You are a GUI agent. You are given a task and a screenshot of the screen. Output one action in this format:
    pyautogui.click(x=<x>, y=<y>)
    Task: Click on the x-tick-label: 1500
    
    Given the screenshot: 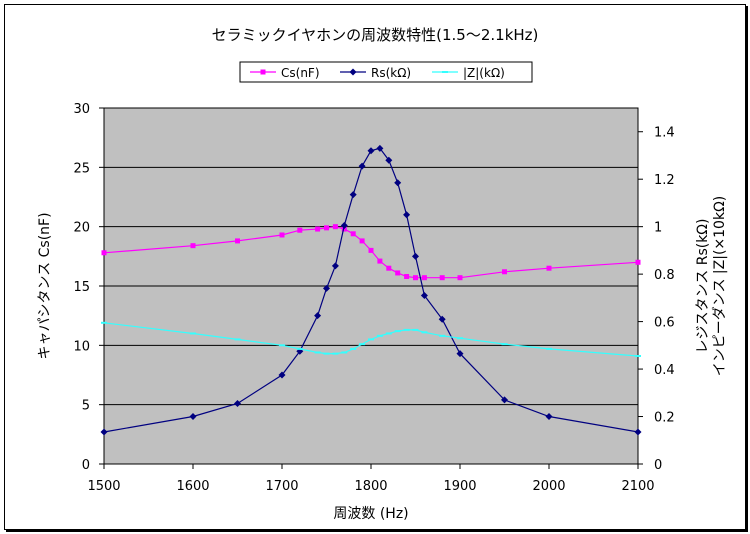 What is the action you would take?
    pyautogui.click(x=103, y=486)
    